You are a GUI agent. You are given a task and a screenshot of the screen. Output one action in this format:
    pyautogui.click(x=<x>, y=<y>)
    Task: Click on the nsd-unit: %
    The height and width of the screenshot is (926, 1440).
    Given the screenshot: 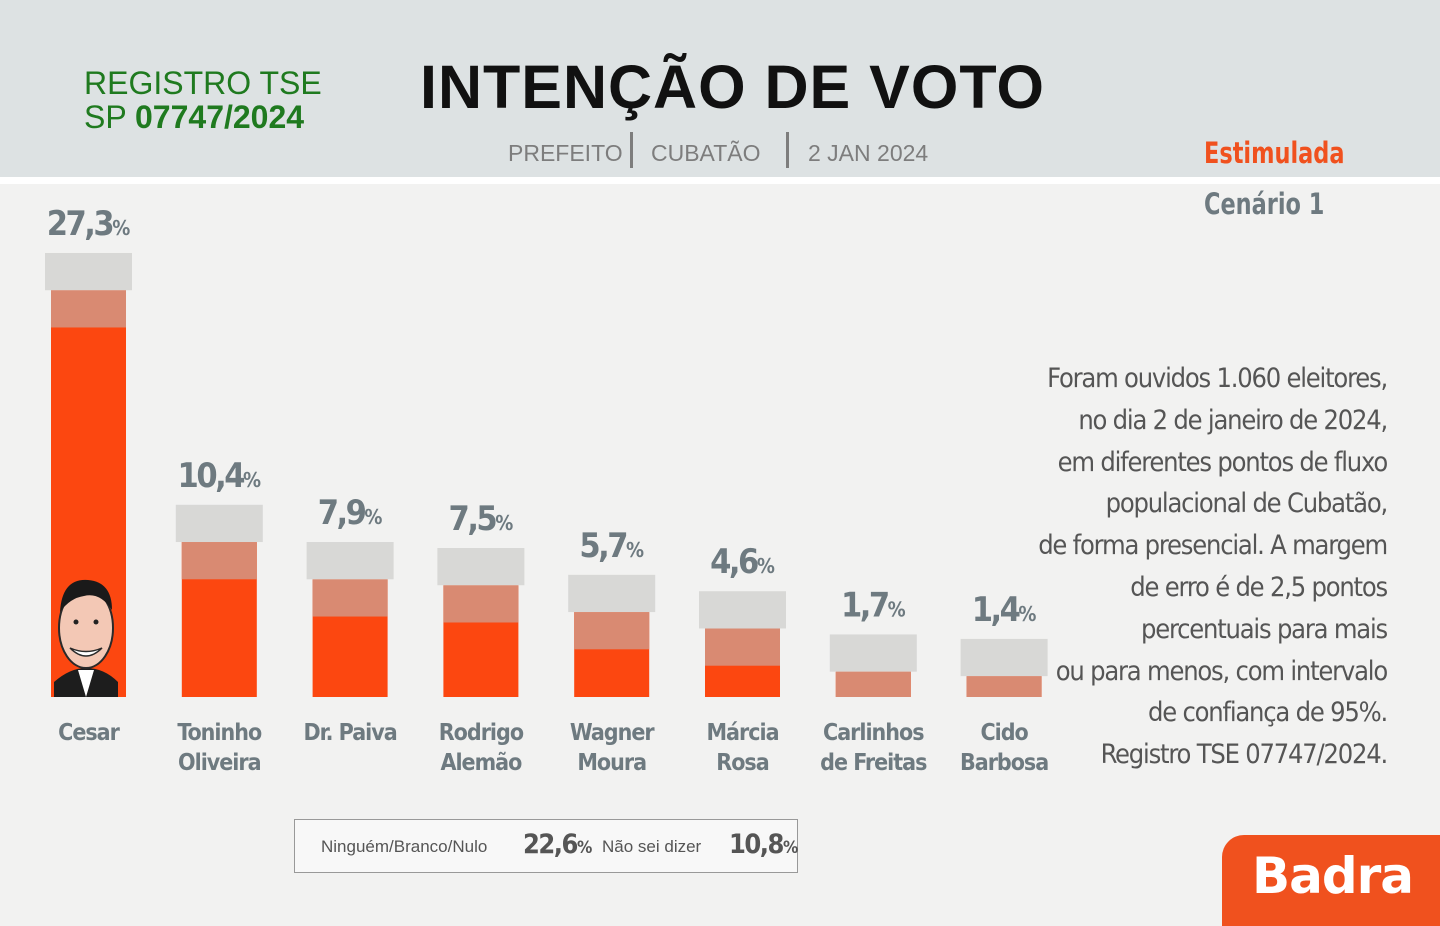 What is the action you would take?
    pyautogui.click(x=790, y=848)
    